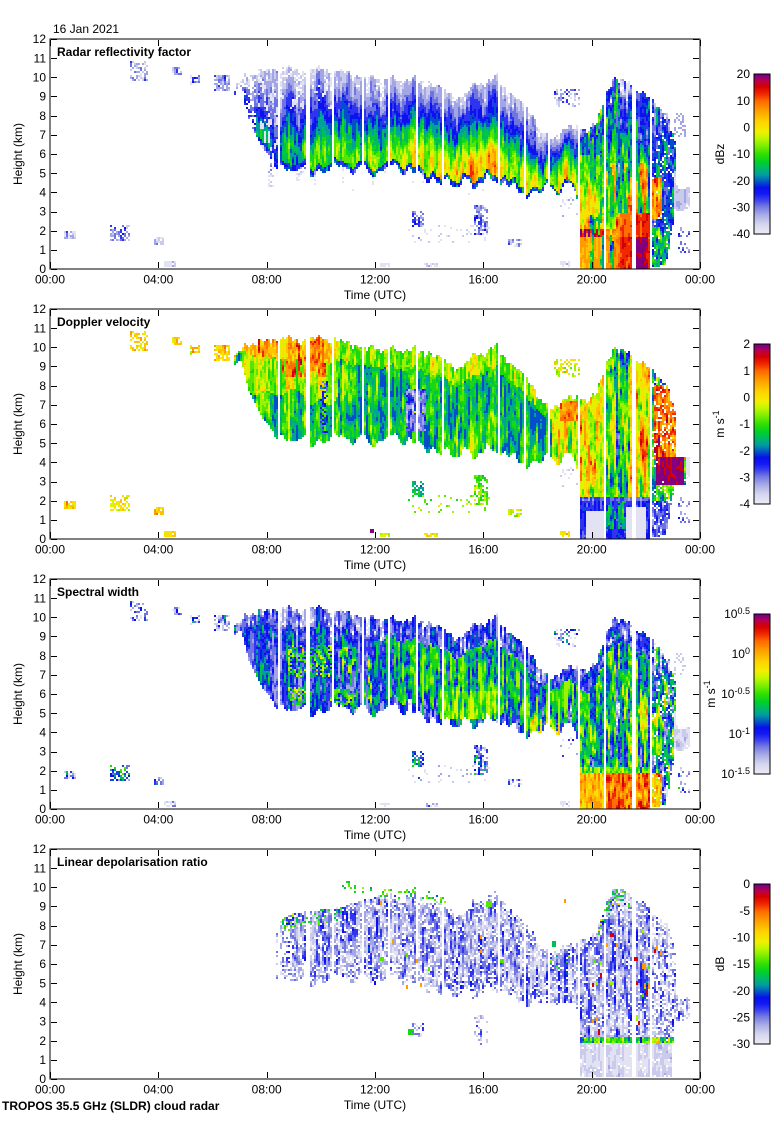 The width and height of the screenshot is (780, 1125). Describe the element at coordinates (86, 29) in the screenshot. I see `svg-text: 16 Jan 2021` at that location.